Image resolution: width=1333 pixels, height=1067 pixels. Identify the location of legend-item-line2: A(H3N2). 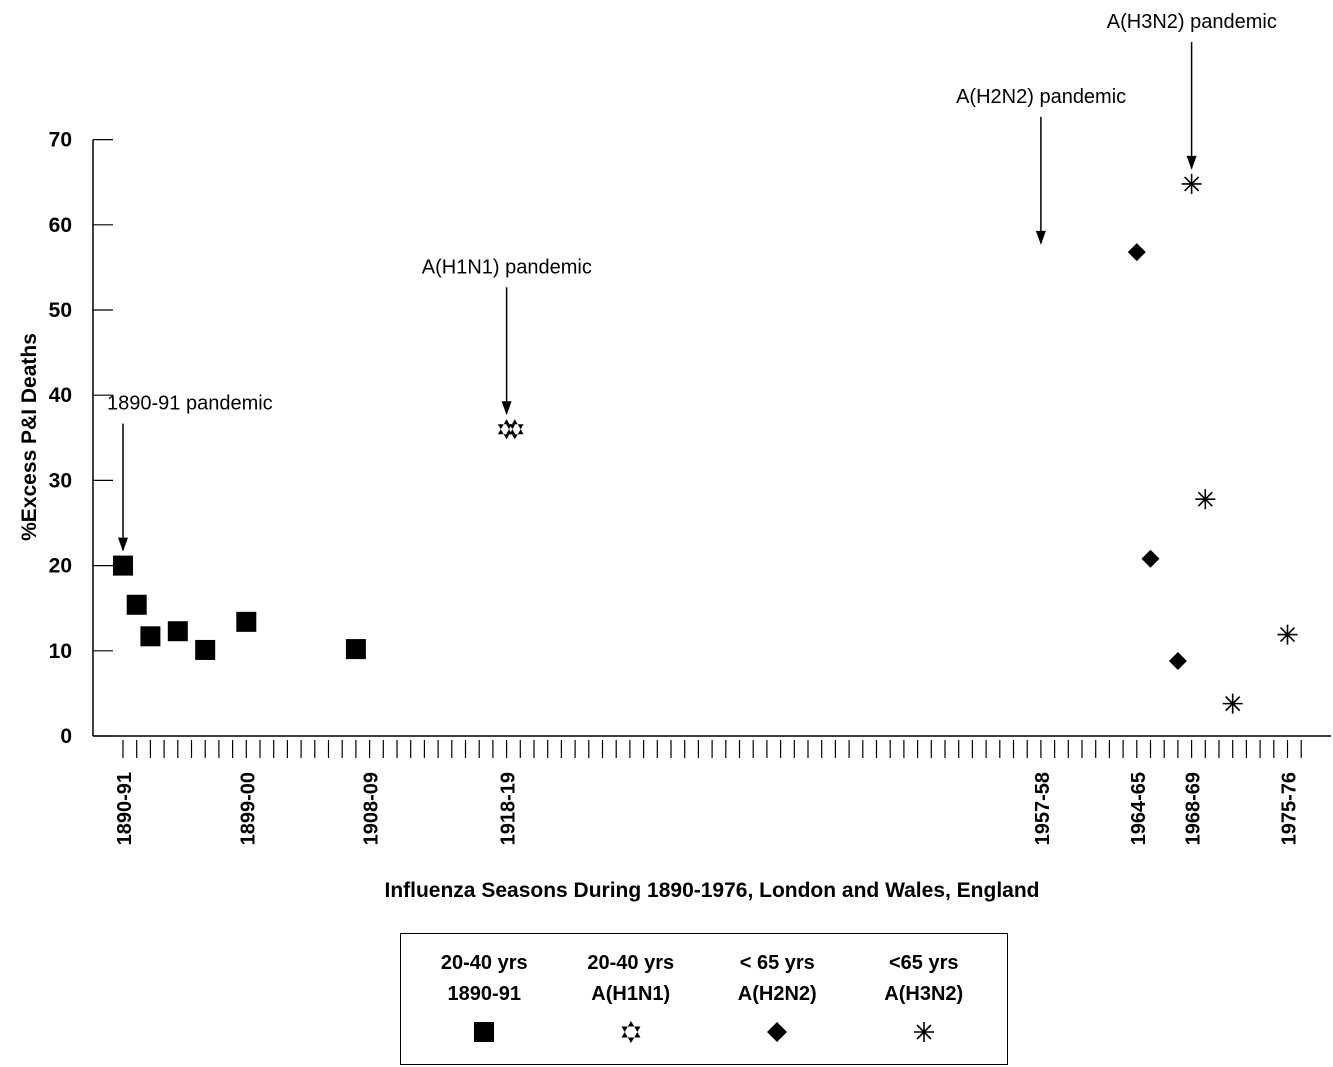
(924, 994).